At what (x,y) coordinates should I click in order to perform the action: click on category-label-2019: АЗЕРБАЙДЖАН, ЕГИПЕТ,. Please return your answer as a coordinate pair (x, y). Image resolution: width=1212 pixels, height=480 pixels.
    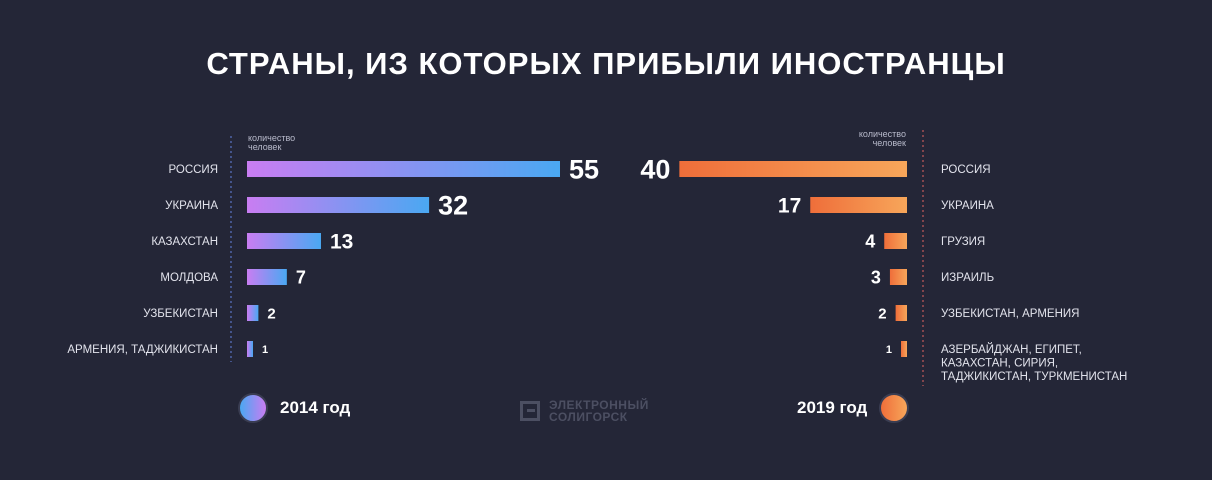
    Looking at the image, I should click on (1011, 349).